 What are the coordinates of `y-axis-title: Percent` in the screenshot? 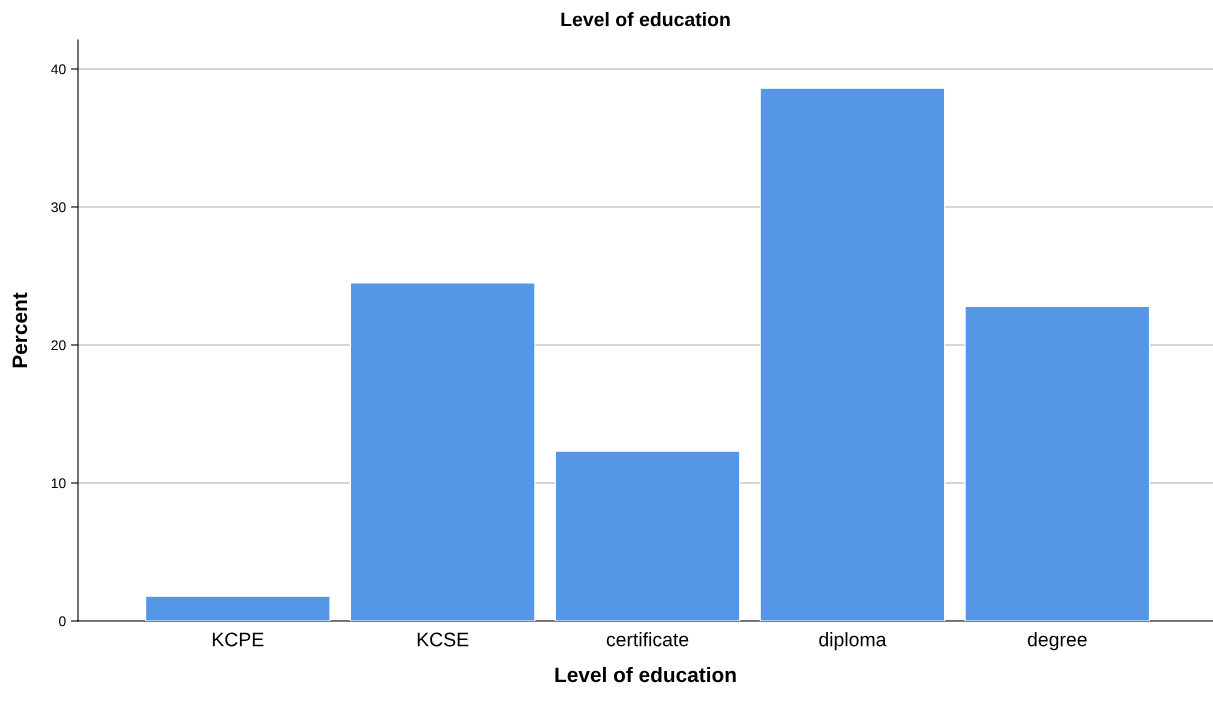 It's located at (20, 330).